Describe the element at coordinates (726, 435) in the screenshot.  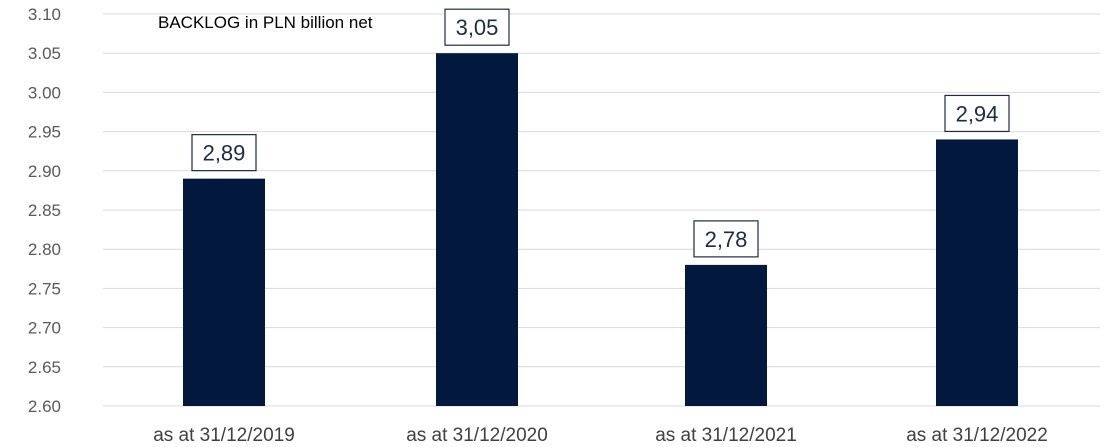
I see `x-category-label: as at 31/12/2021` at that location.